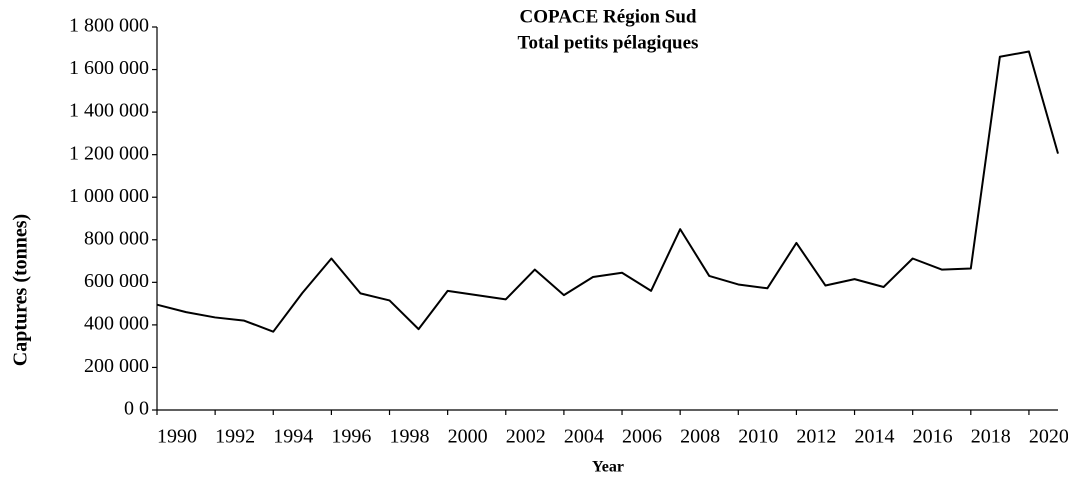 The image size is (1068, 481). I want to click on y-tick-label: 0 0, so click(136, 409).